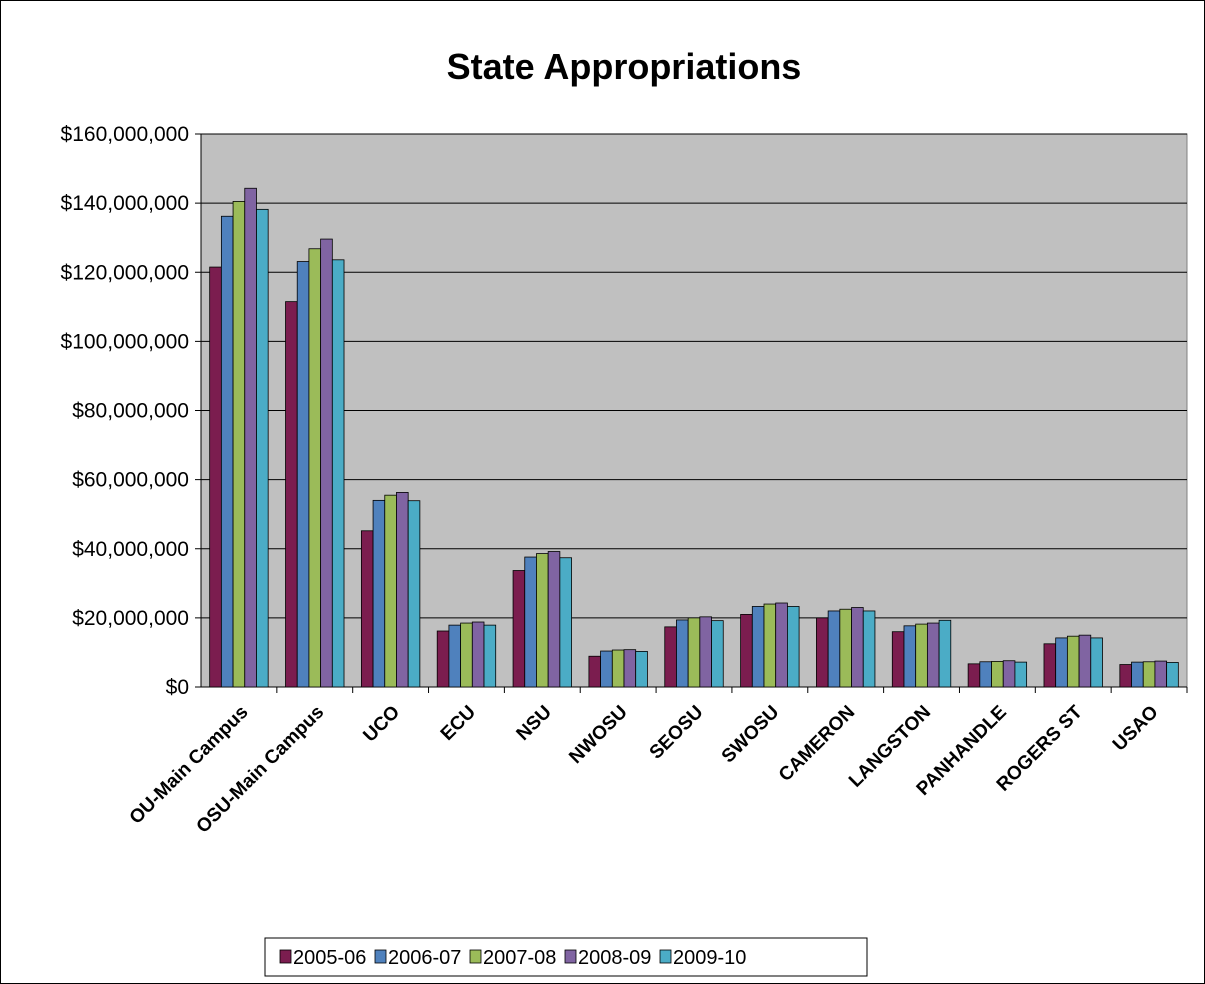 This screenshot has width=1205, height=984. Describe the element at coordinates (125, 134) in the screenshot. I see `y-tick-label: $160,000,000` at that location.